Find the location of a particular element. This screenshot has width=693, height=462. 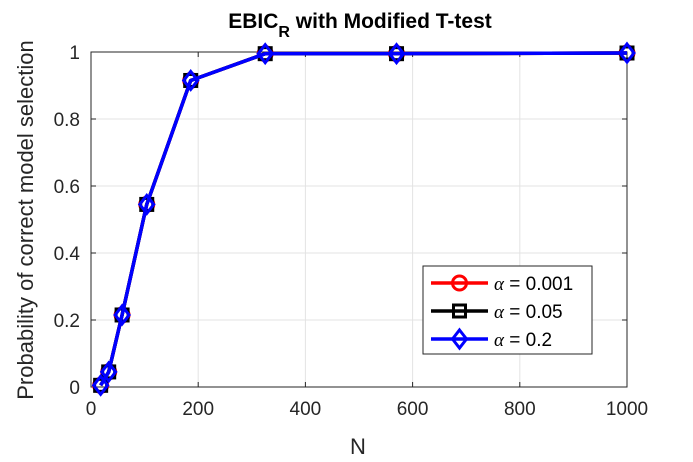

legend-item: α = 0.2 is located at coordinates (491, 339).